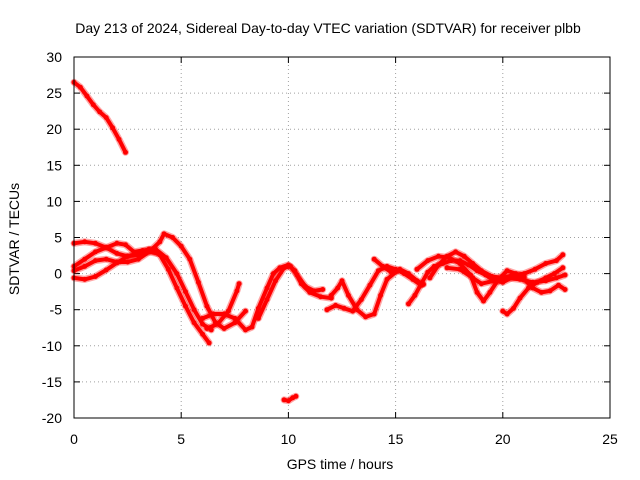 The width and height of the screenshot is (640, 480). What do you see at coordinates (54, 57) in the screenshot?
I see `y-tick-label: 30` at bounding box center [54, 57].